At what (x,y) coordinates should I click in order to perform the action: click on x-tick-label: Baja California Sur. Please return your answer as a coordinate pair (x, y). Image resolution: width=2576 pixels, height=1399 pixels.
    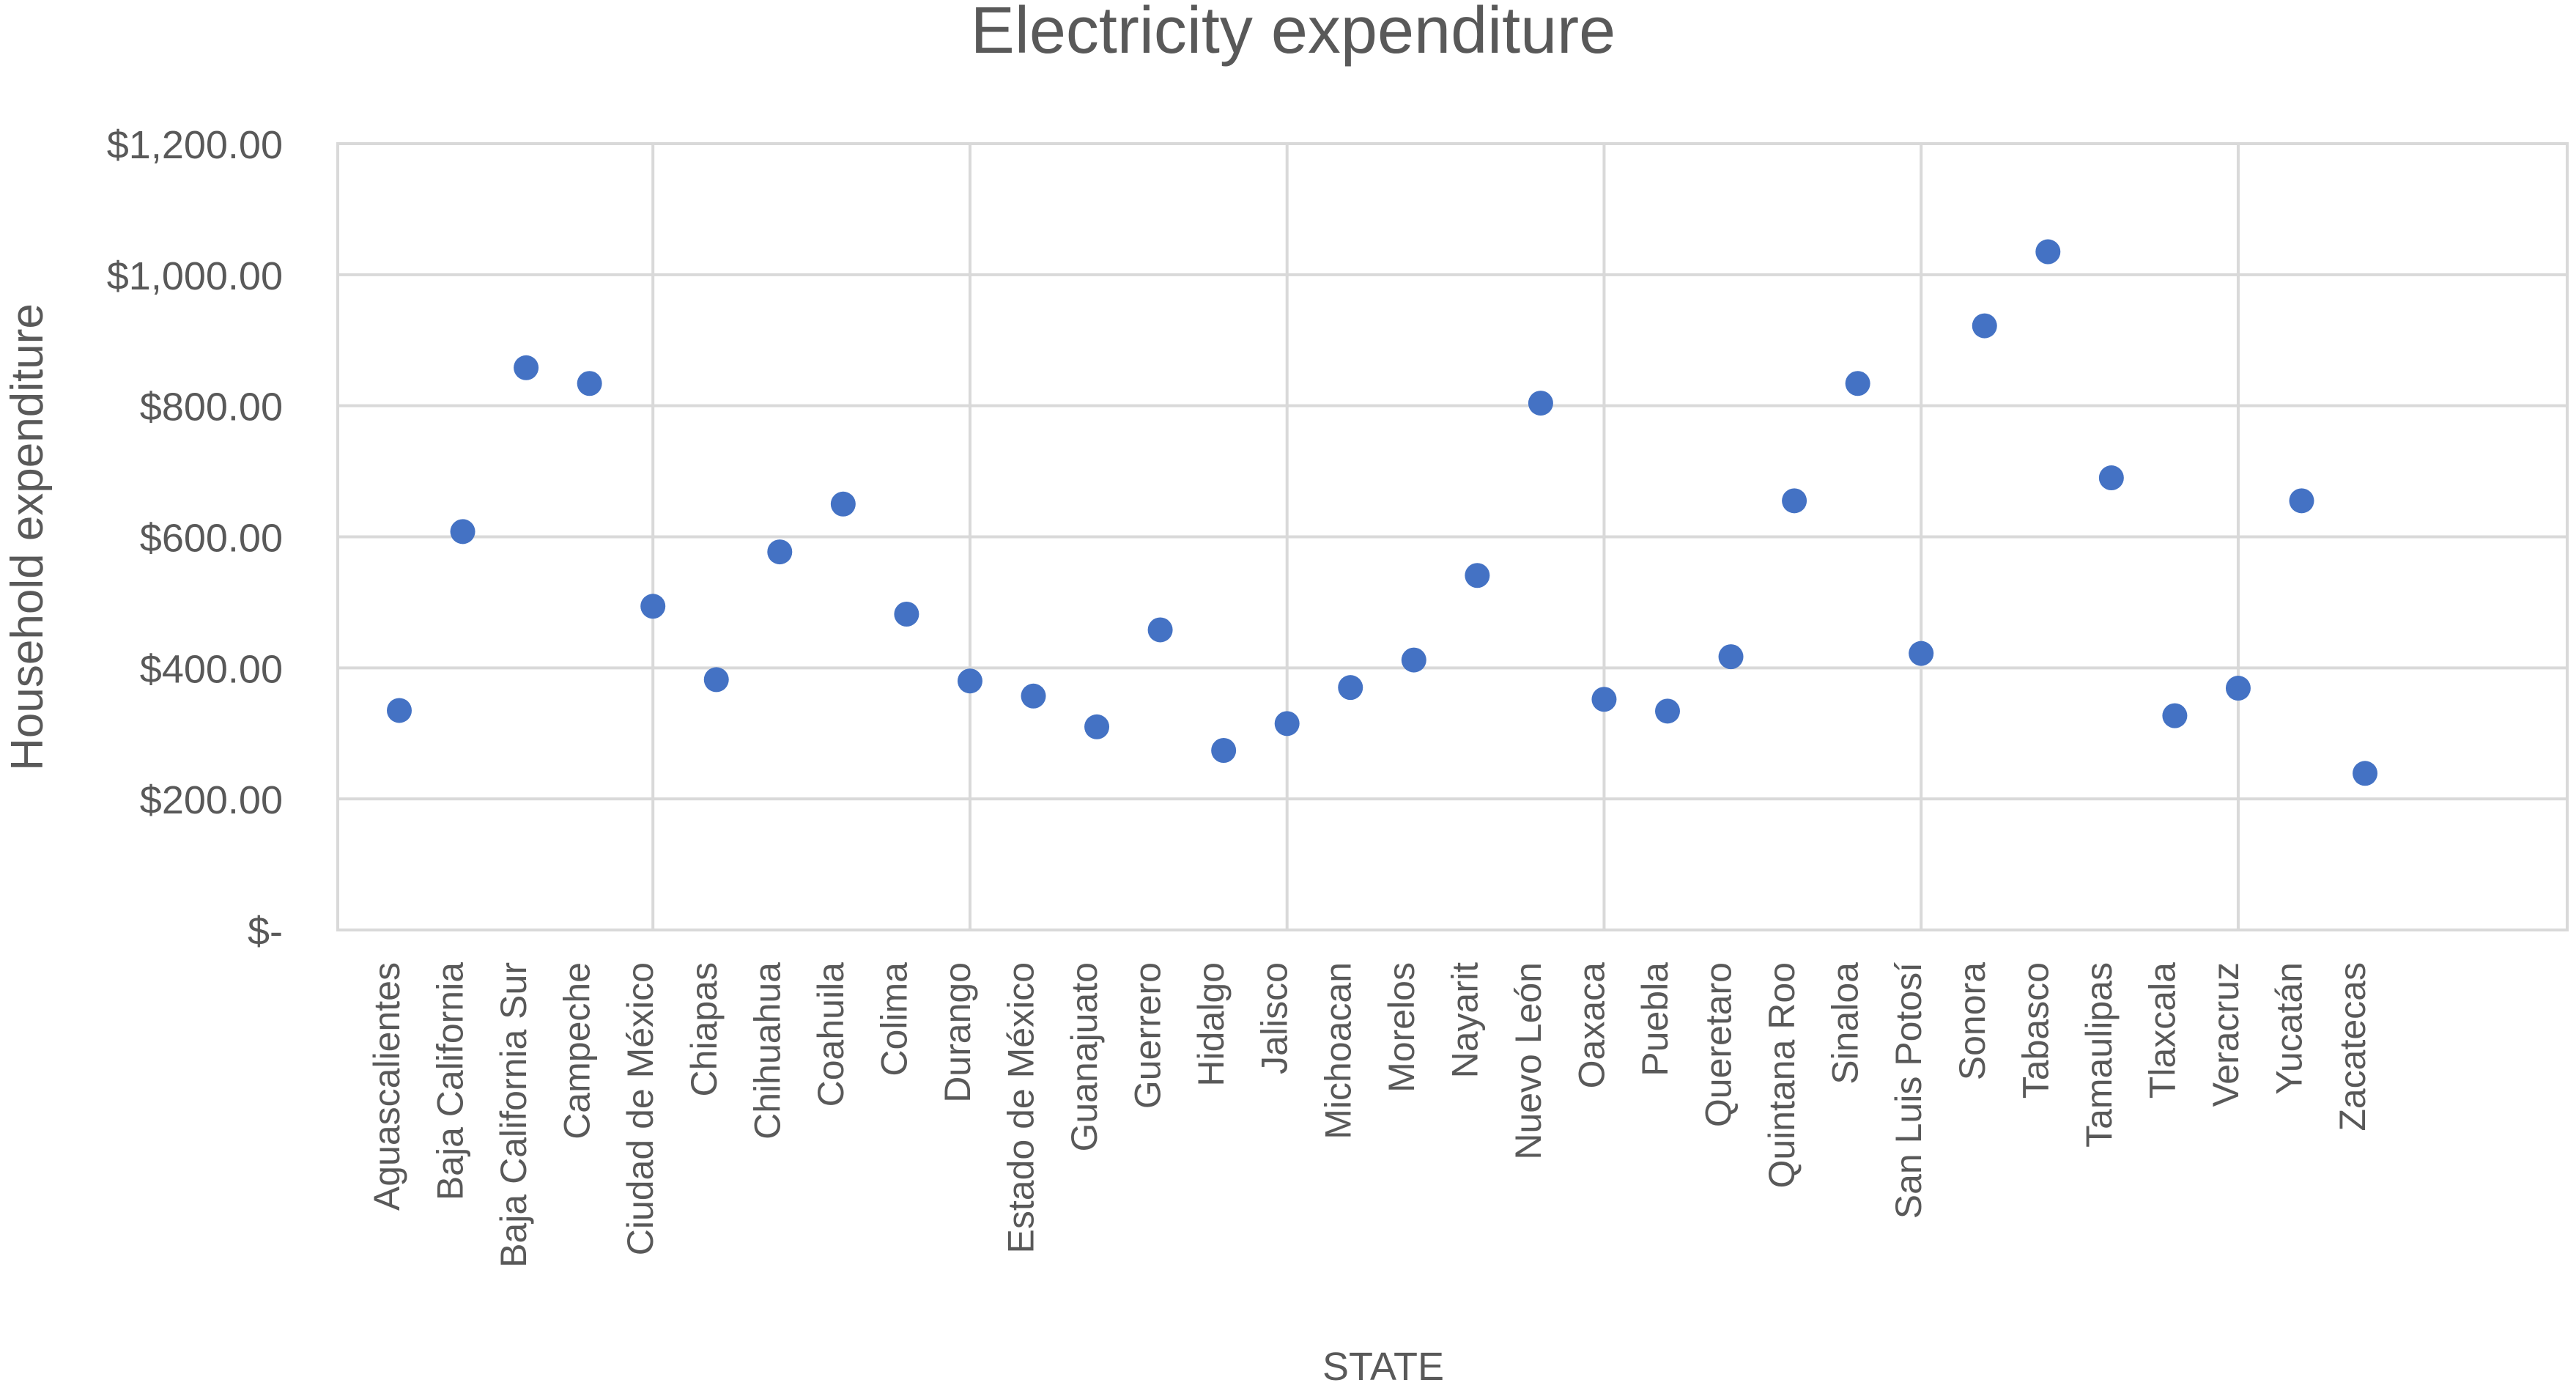
    Looking at the image, I should click on (513, 1115).